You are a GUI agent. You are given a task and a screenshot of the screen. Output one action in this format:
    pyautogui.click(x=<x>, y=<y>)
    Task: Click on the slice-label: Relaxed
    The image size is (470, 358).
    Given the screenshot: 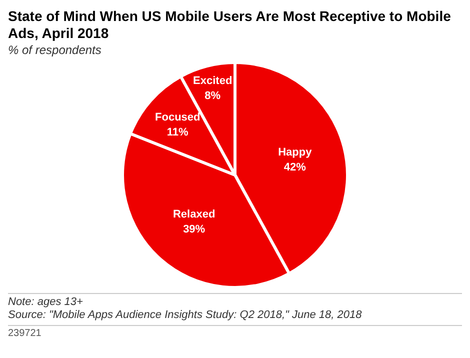 What is the action you would take?
    pyautogui.click(x=194, y=214)
    